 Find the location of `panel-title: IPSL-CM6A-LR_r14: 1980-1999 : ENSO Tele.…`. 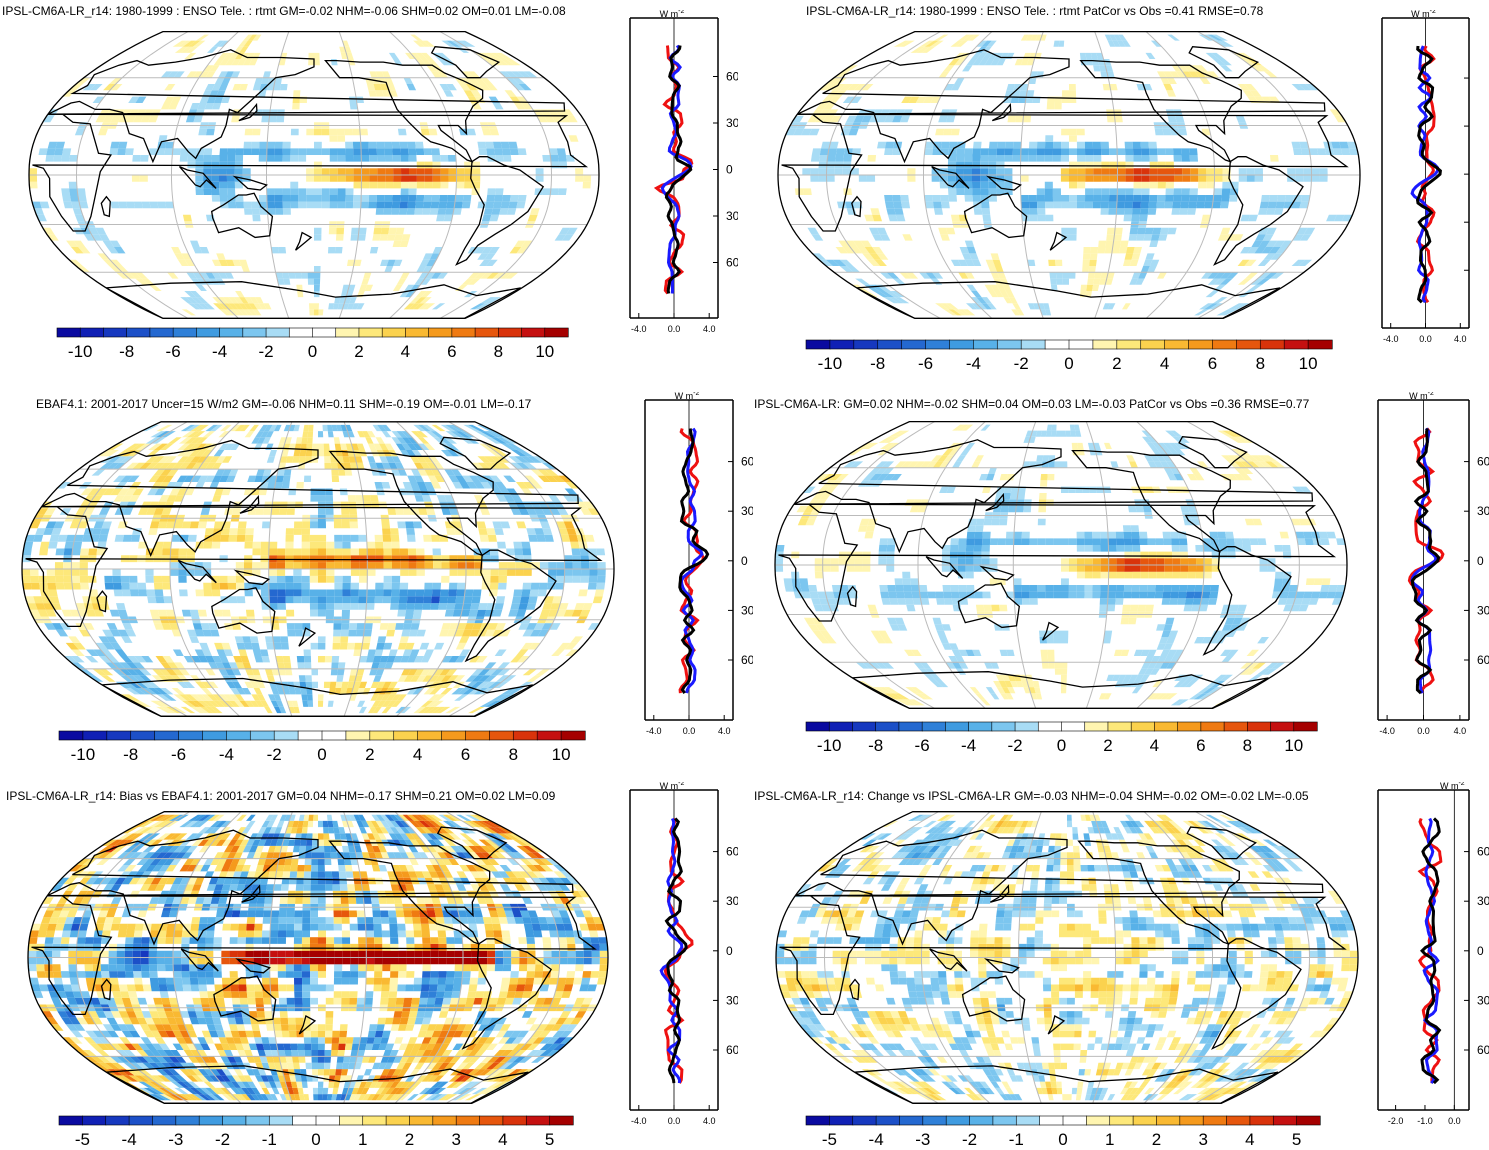

panel-title: IPSL-CM6A-LR_r14: 1980-1999 : ENSO Tele.… is located at coordinates (284, 11).